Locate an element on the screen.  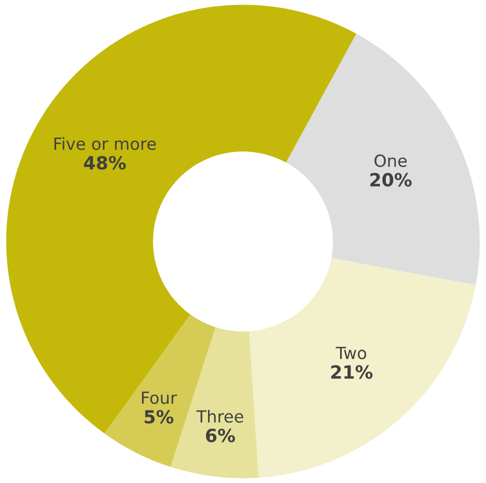
data-label: 20% is located at coordinates (391, 179).